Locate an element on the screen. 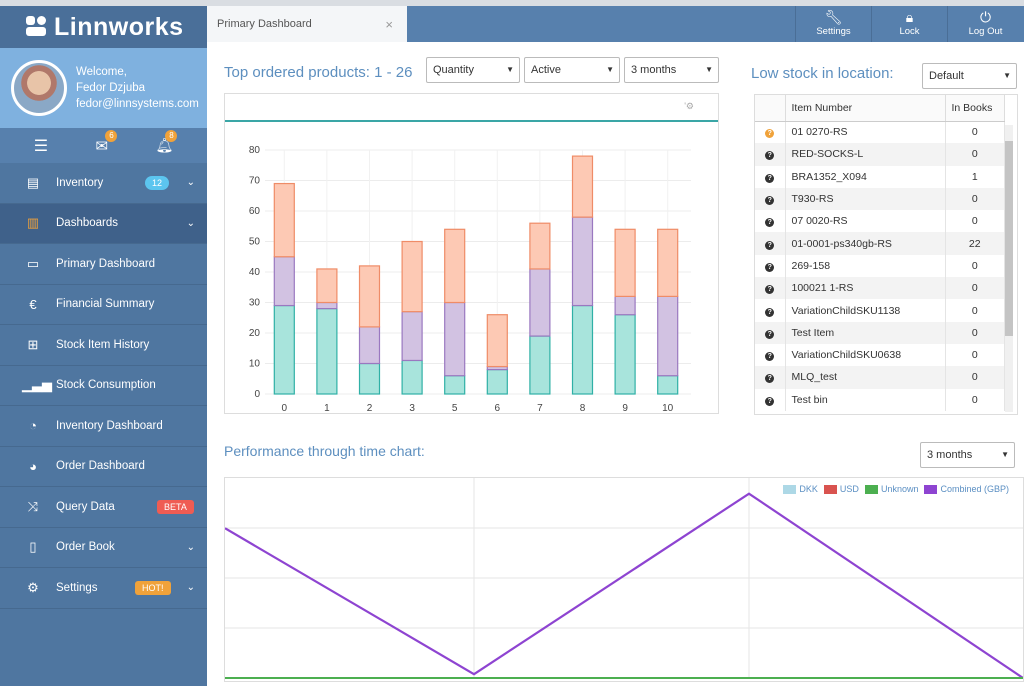 The height and width of the screenshot is (686, 1024). sidebar-item-label: Stock Consumption is located at coordinates (106, 385).